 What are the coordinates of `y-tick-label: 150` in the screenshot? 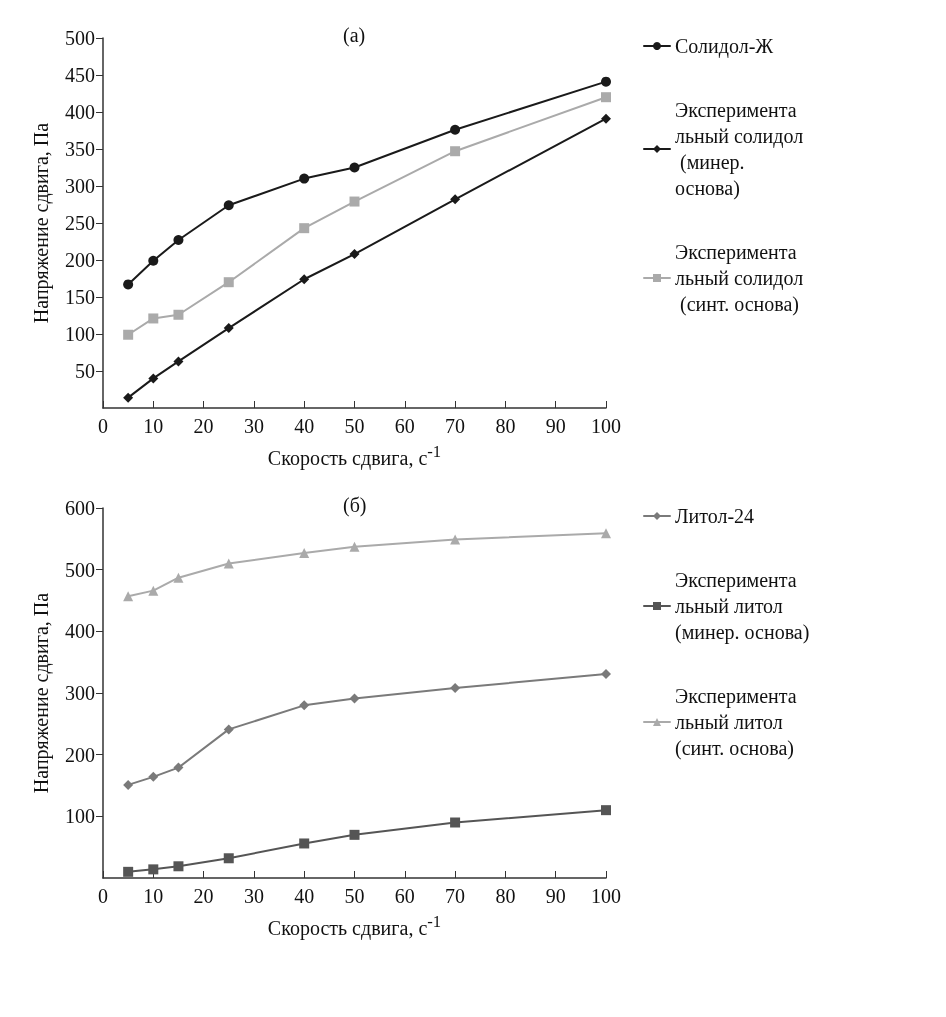 It's located at (80, 297).